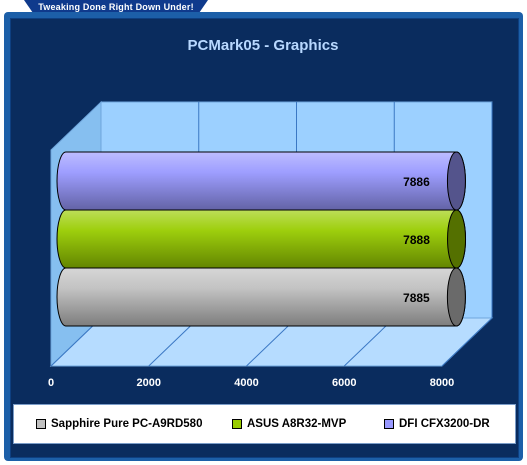  I want to click on legend-label-0: Sapphire Pure PC-A9RD580, so click(127, 424).